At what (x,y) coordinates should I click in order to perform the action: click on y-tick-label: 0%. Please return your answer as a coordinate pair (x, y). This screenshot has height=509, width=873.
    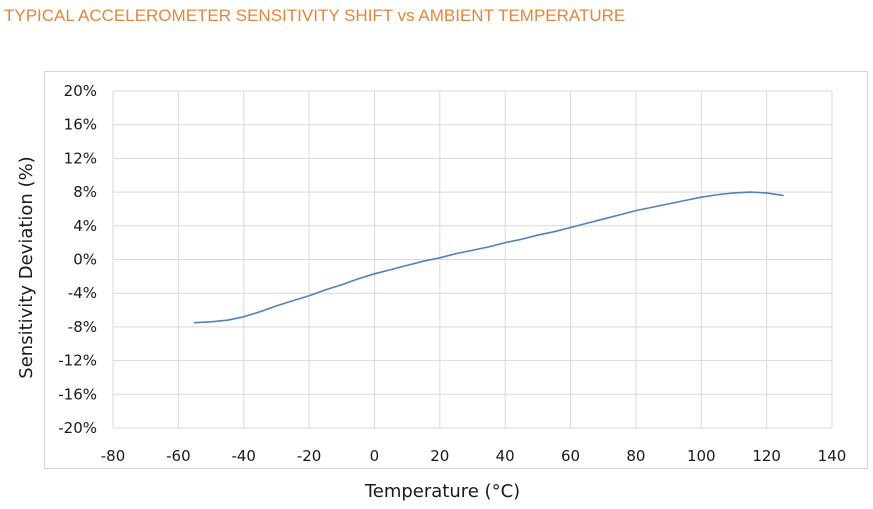
    Looking at the image, I should click on (85, 260).